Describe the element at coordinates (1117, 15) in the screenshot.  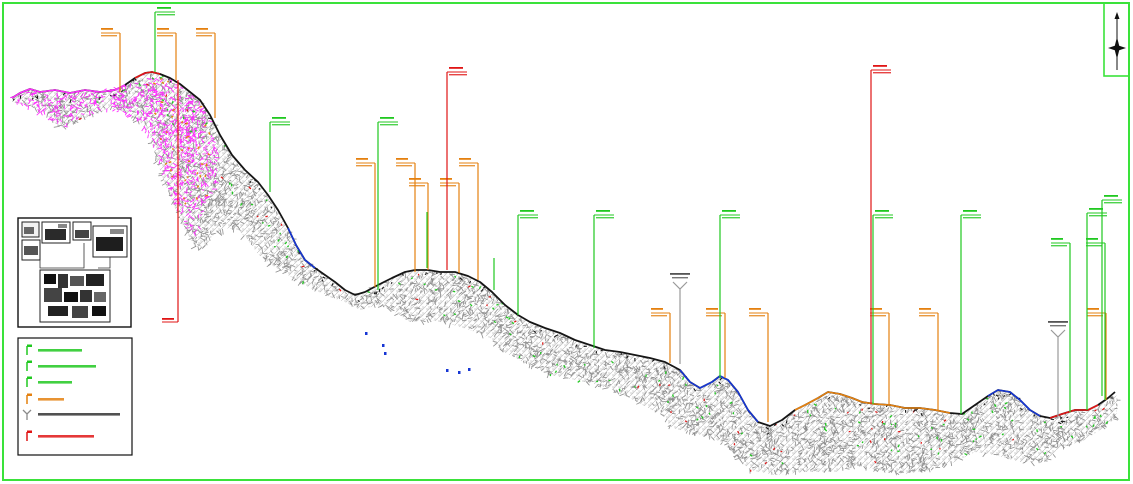
I see `north-arrow-tip` at that location.